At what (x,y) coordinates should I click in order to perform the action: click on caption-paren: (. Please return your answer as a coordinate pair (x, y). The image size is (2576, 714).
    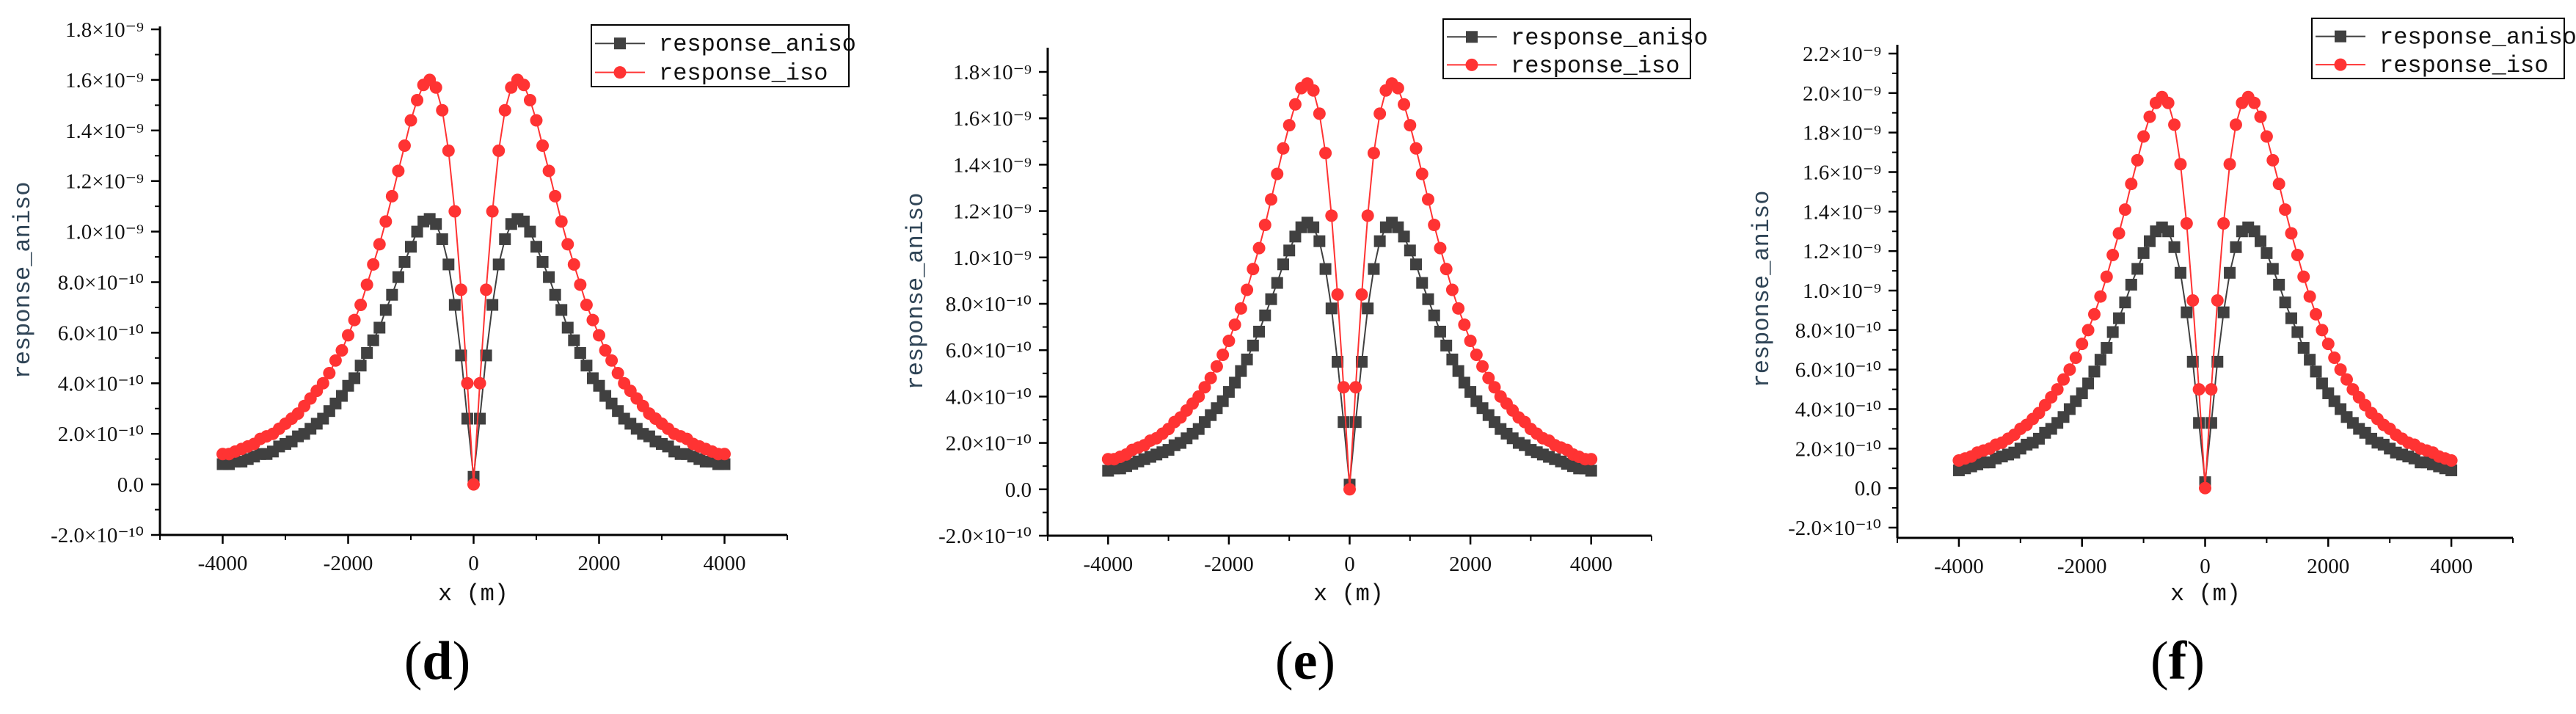
    Looking at the image, I should click on (1285, 661).